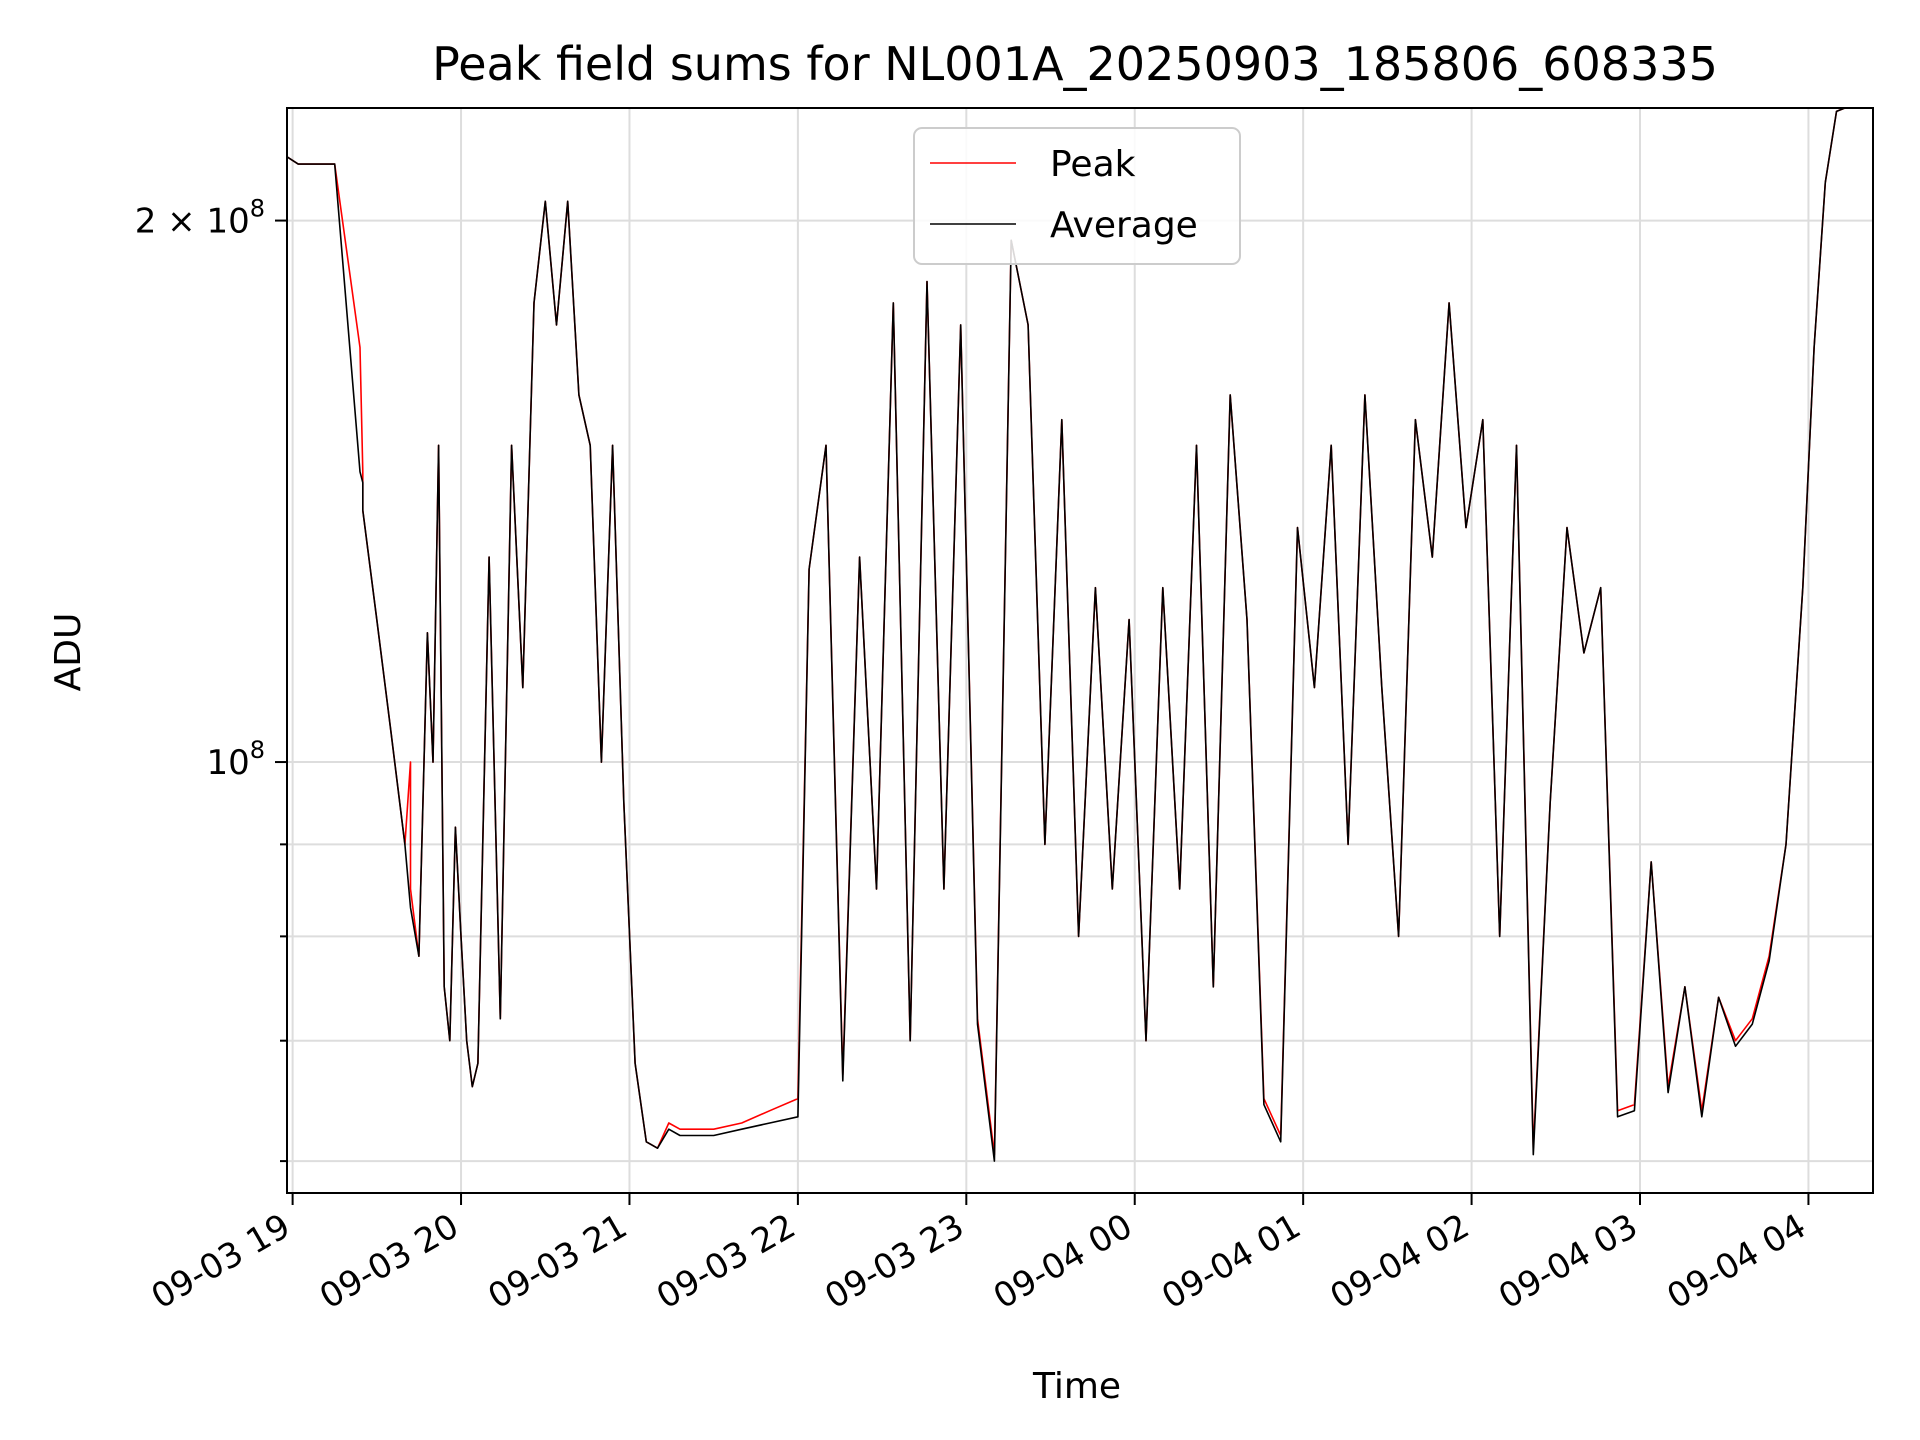  What do you see at coordinates (68, 652) in the screenshot?
I see `y-axis-label: ADU` at bounding box center [68, 652].